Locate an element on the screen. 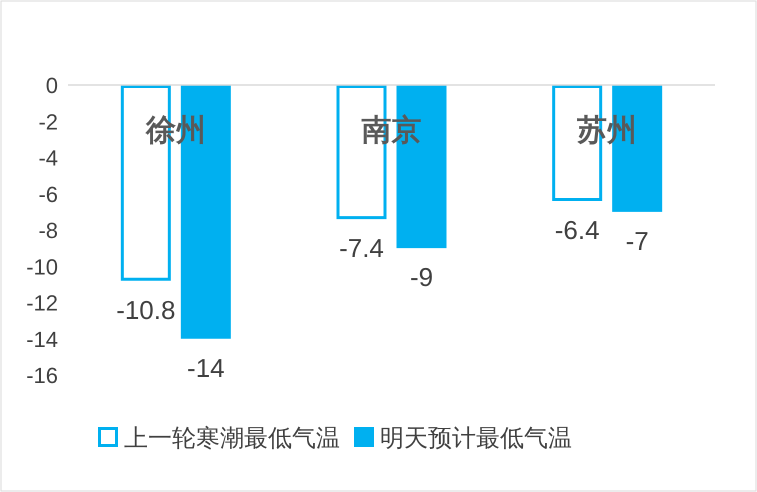  legend-label: 上一轮寒潮最低气温 is located at coordinates (232, 438).